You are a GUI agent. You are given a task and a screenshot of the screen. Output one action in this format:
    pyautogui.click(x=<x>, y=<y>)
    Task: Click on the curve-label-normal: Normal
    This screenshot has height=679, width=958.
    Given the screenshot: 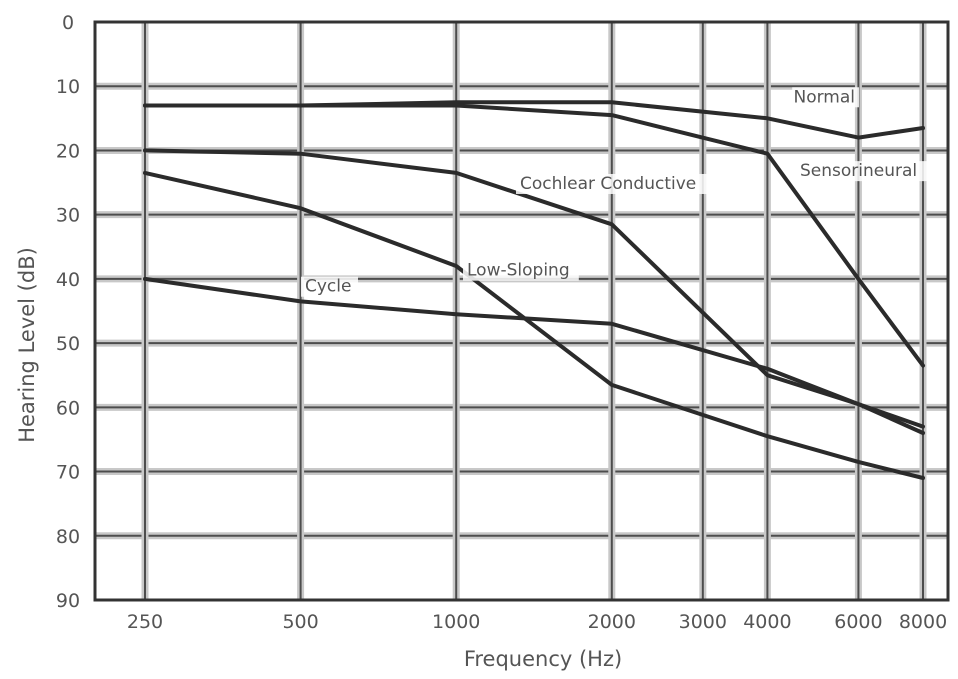 What is the action you would take?
    pyautogui.click(x=824, y=97)
    